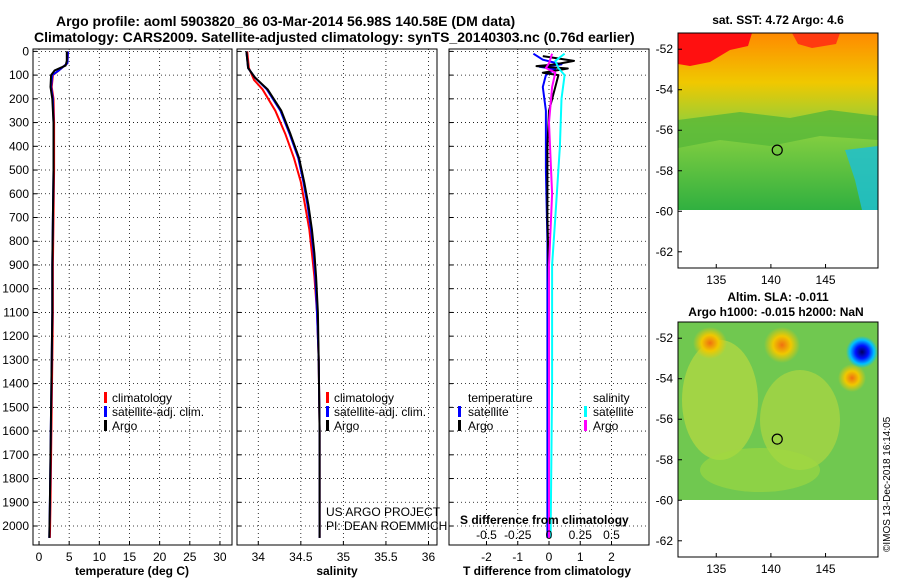 This screenshot has width=900, height=580. Describe the element at coordinates (585, 425) in the screenshot. I see `legend-s-argo-swatch` at that location.